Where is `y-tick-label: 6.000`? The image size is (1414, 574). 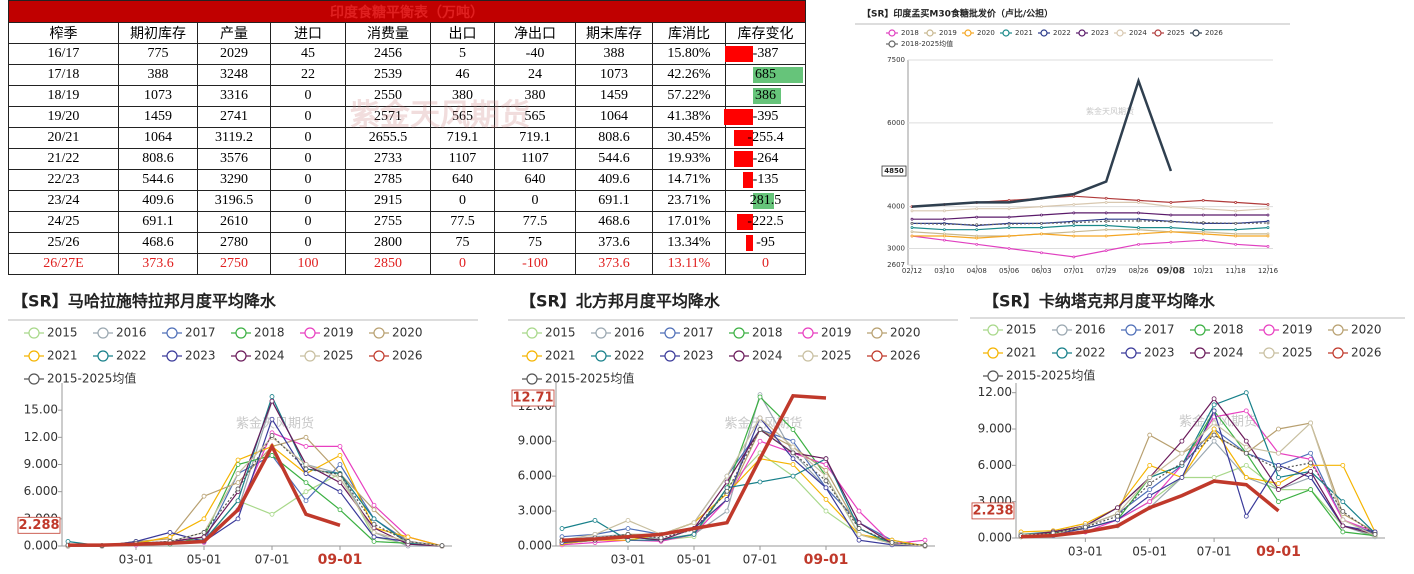
y-tick-label: 6.000 is located at coordinates (535, 476).